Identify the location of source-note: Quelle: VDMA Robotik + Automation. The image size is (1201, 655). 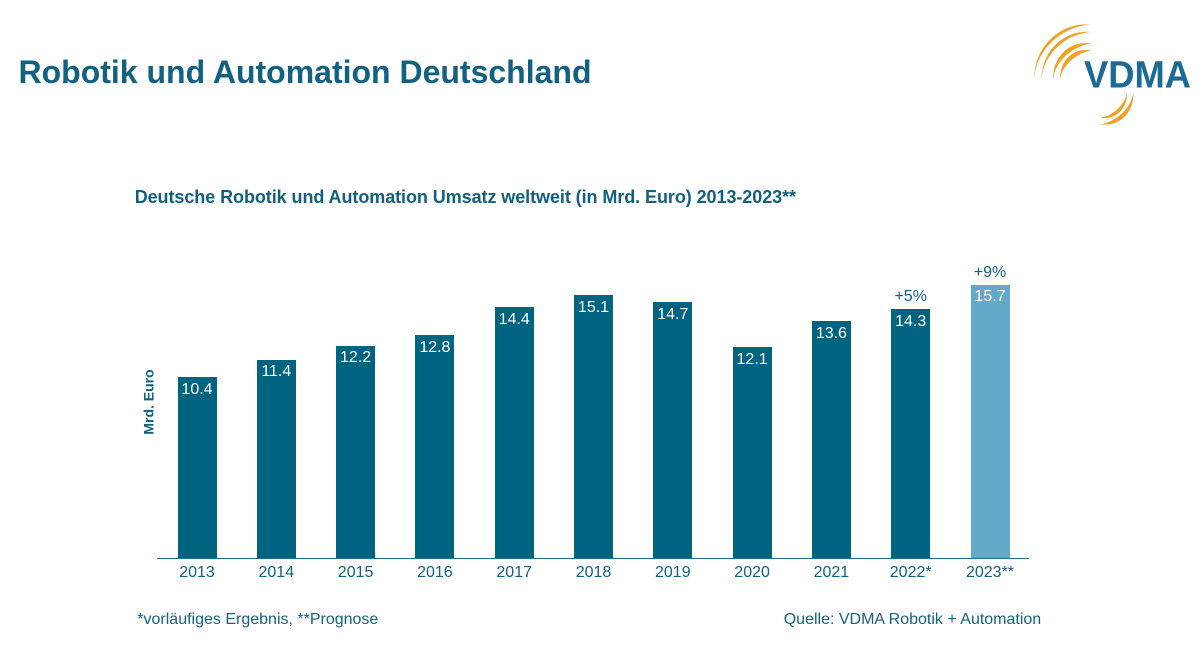
(912, 619).